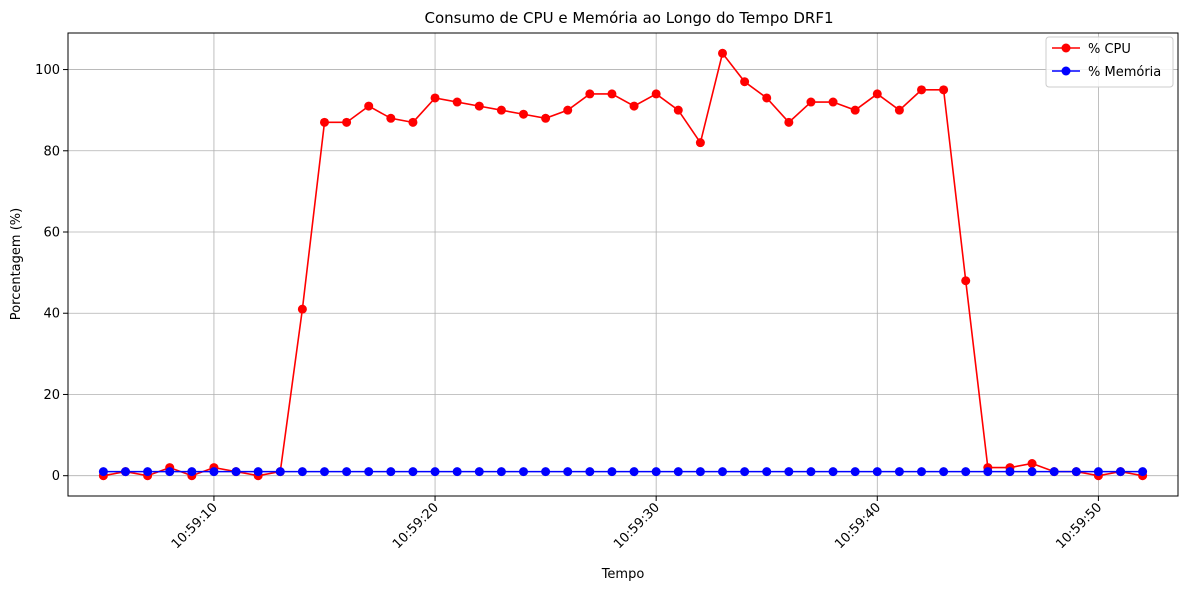 The image size is (1189, 589). What do you see at coordinates (16, 264) in the screenshot?
I see `y-axis-label: Porcentagem (%)` at bounding box center [16, 264].